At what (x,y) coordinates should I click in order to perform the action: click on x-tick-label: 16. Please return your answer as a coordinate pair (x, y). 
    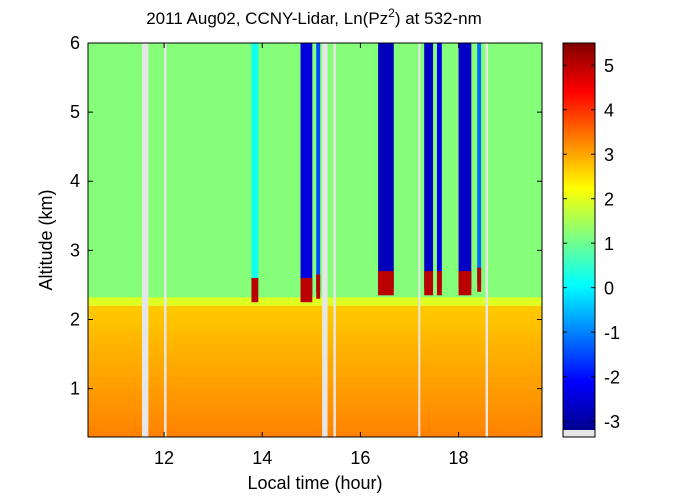
    Looking at the image, I should click on (360, 458).